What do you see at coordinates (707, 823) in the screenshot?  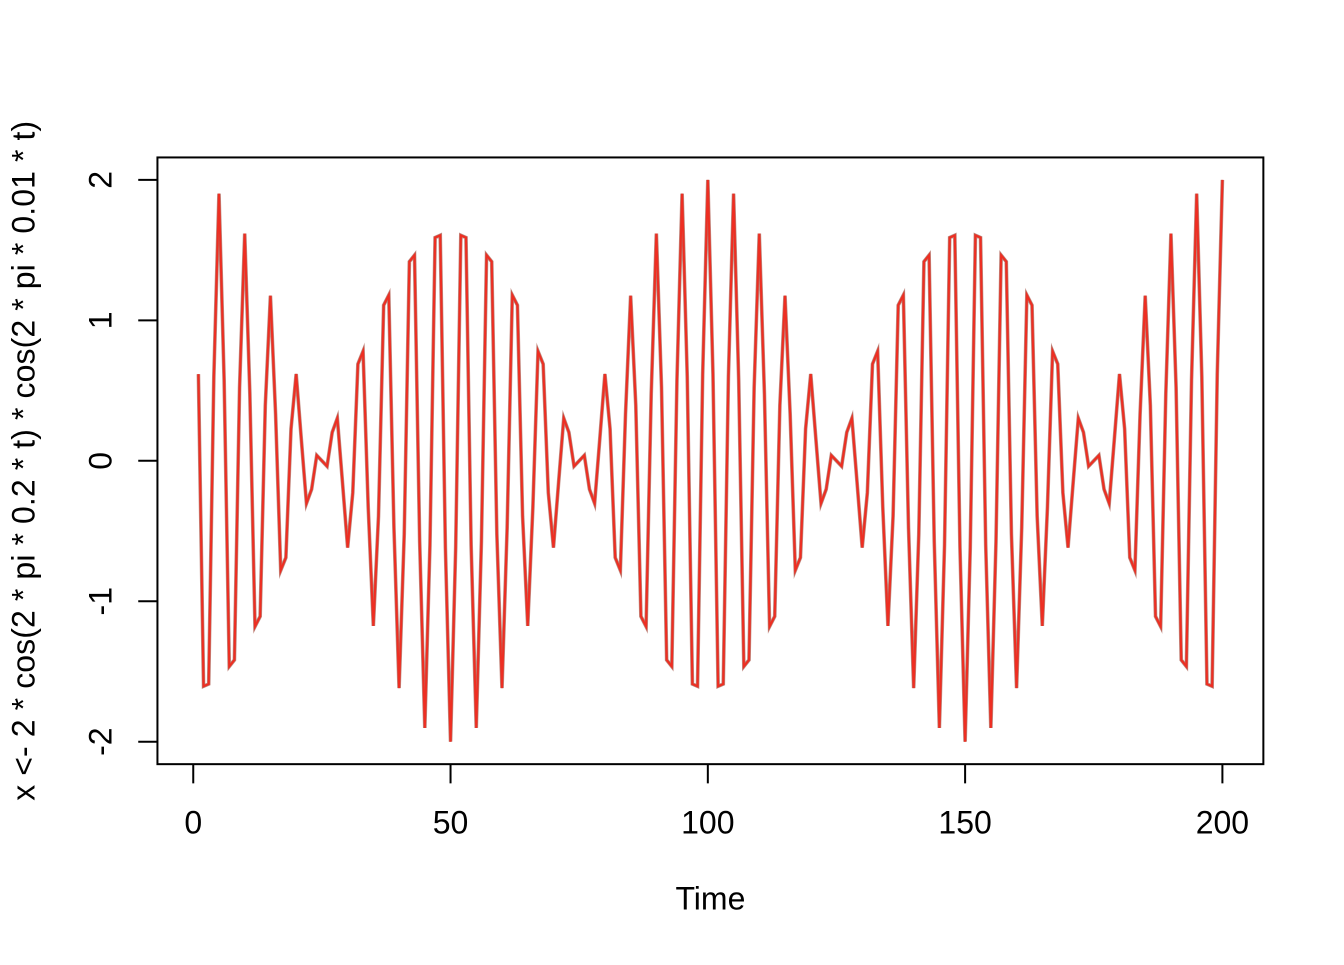 I see `svg-text: 100` at bounding box center [707, 823].